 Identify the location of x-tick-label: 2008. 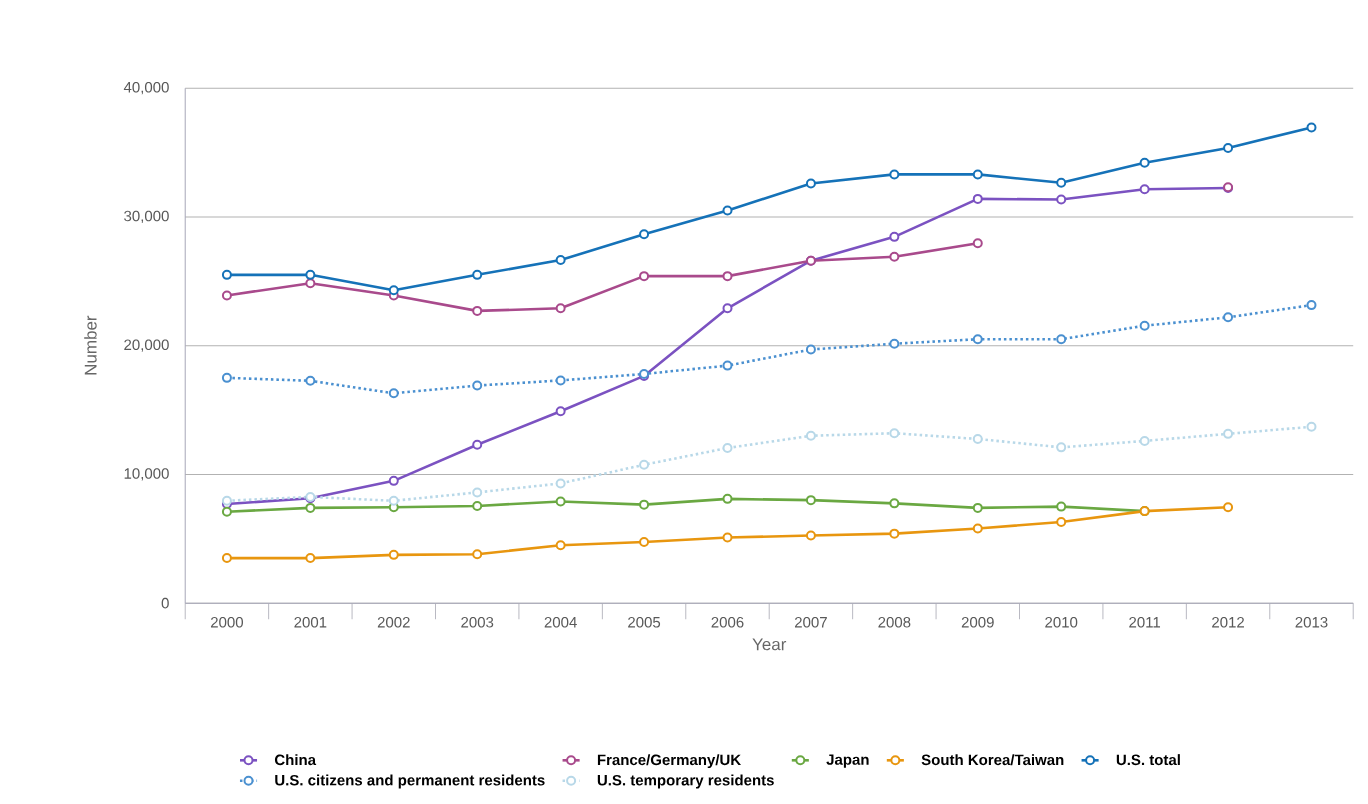
(894, 622).